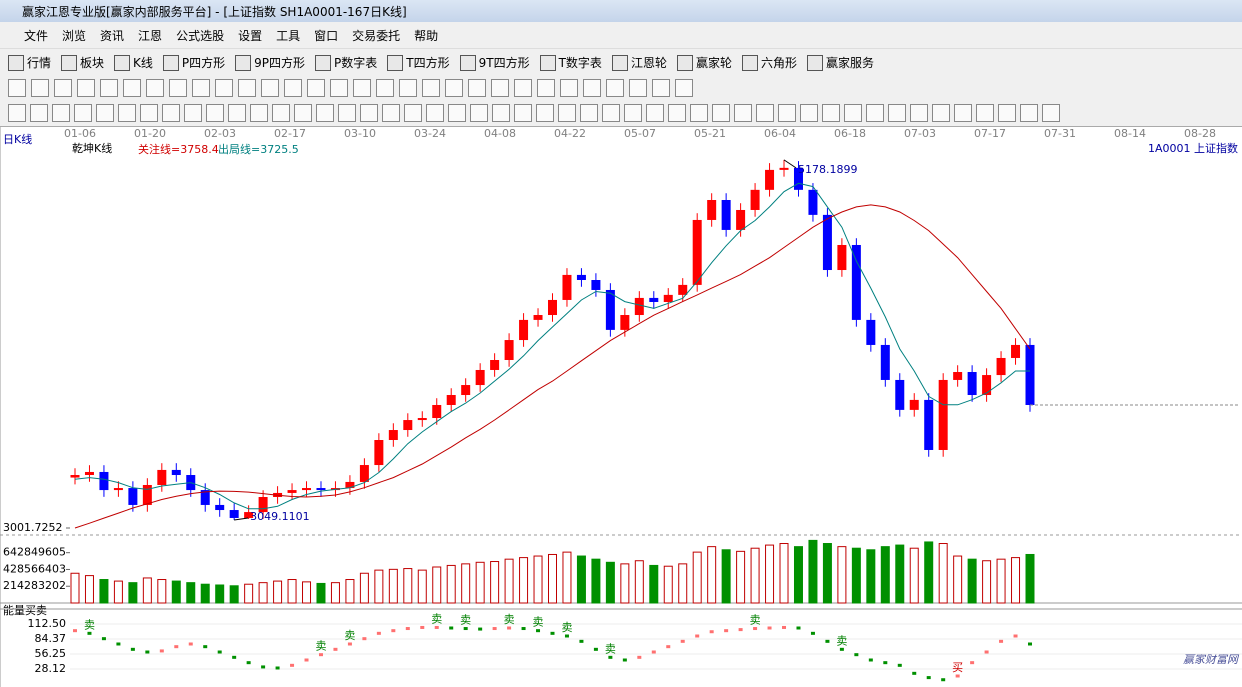  What do you see at coordinates (150, 35) in the screenshot?
I see `menu-item: 江恩` at bounding box center [150, 35].